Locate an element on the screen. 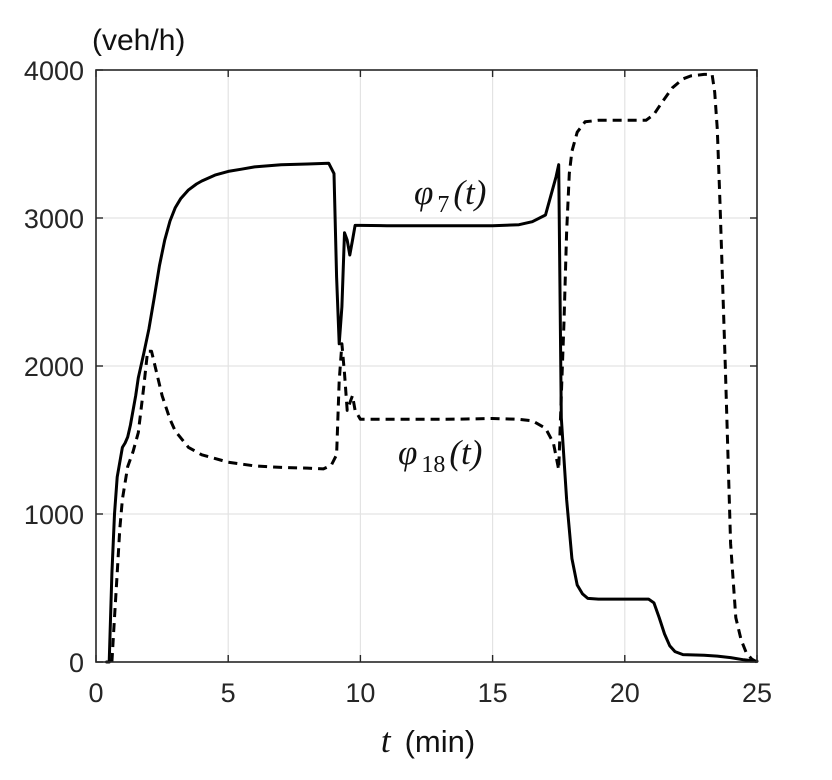  series-label-phi7-subscript: 7 is located at coordinates (443, 205).